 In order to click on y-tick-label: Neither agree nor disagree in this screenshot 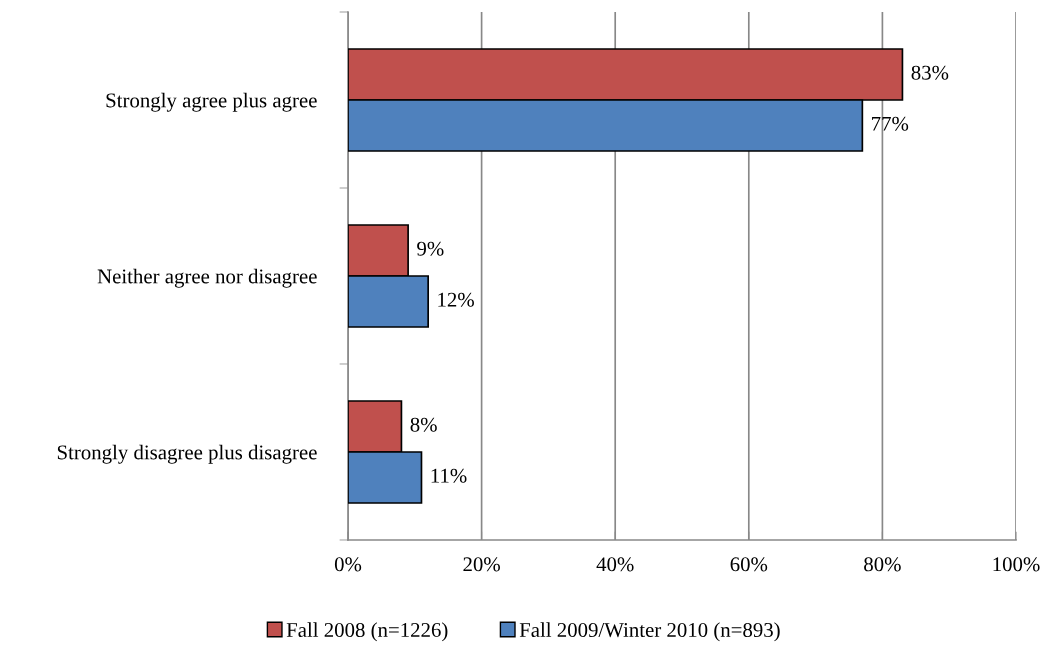, I will do `click(207, 278)`.